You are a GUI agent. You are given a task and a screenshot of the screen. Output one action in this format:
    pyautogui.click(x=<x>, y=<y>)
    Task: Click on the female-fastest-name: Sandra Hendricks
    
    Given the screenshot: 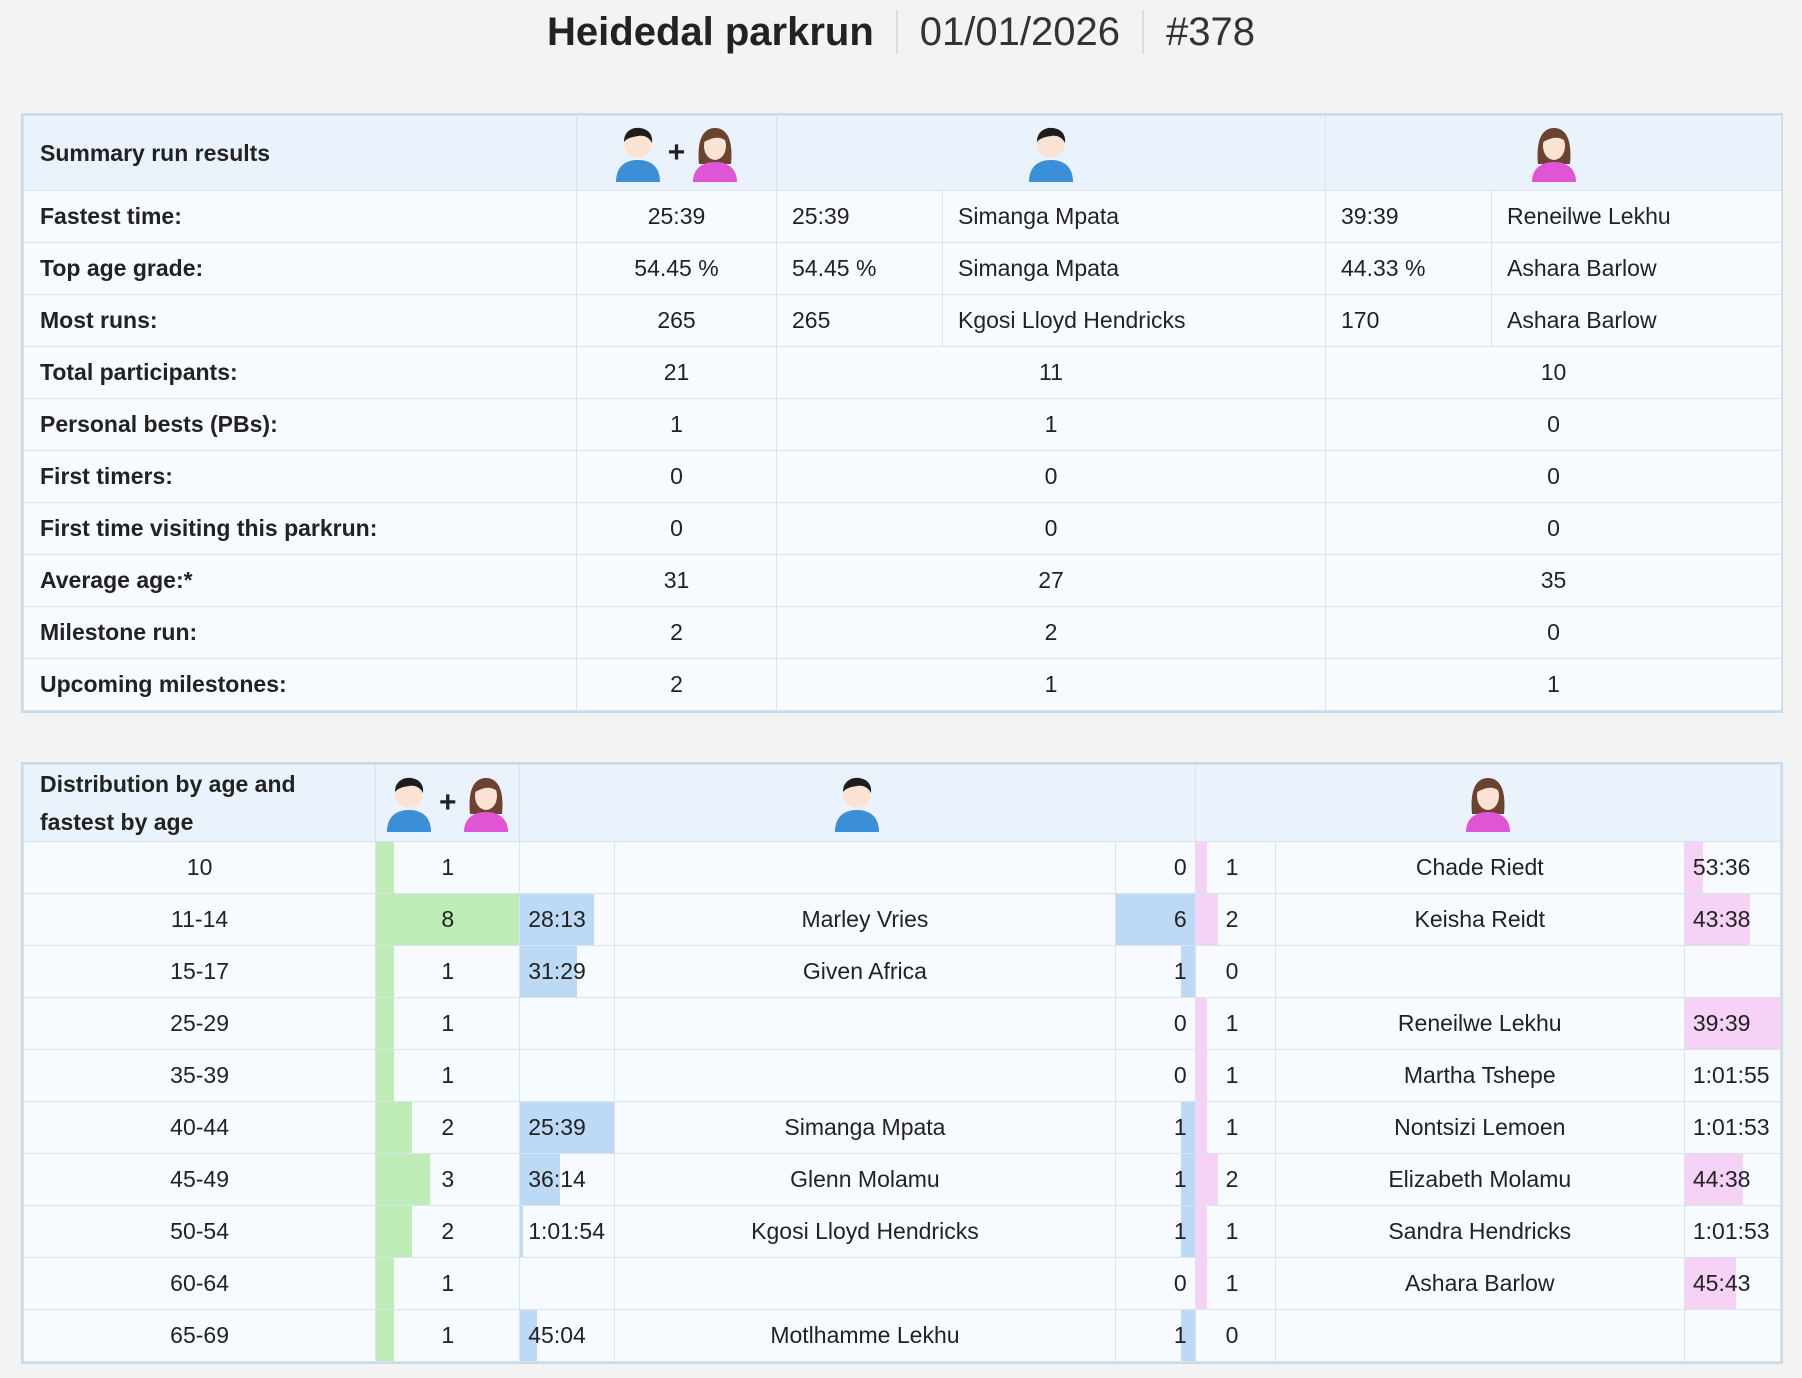 What is the action you would take?
    pyautogui.click(x=1479, y=1231)
    